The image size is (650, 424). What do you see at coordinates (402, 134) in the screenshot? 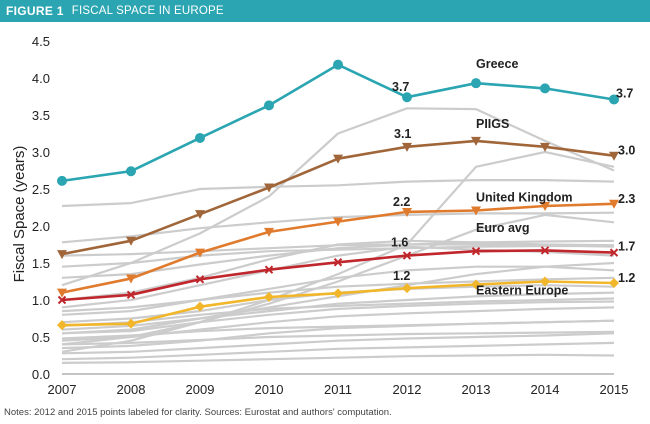
I see `data-label-piigs-2012: 3.1` at bounding box center [402, 134].